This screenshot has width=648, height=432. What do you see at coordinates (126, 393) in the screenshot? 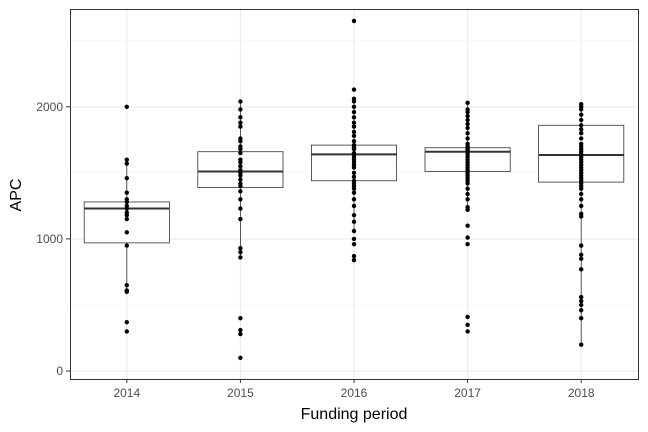
I see `x-tick-label: 2014` at bounding box center [126, 393].